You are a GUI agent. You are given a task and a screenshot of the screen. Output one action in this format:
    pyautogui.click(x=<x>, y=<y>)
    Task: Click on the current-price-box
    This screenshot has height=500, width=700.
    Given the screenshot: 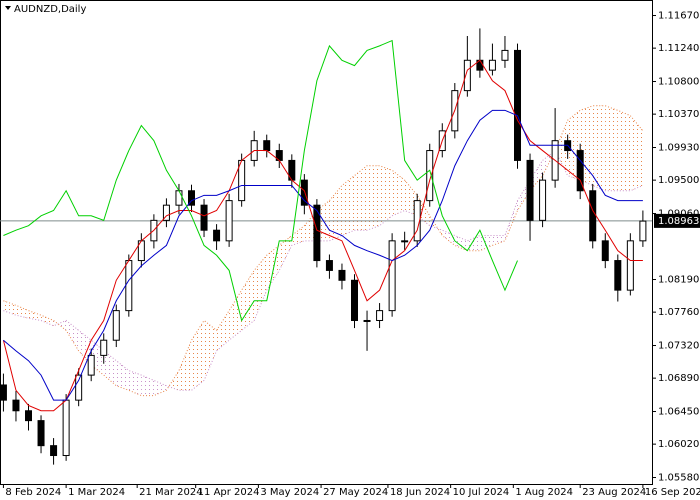 What is the action you would take?
    pyautogui.click(x=677, y=220)
    